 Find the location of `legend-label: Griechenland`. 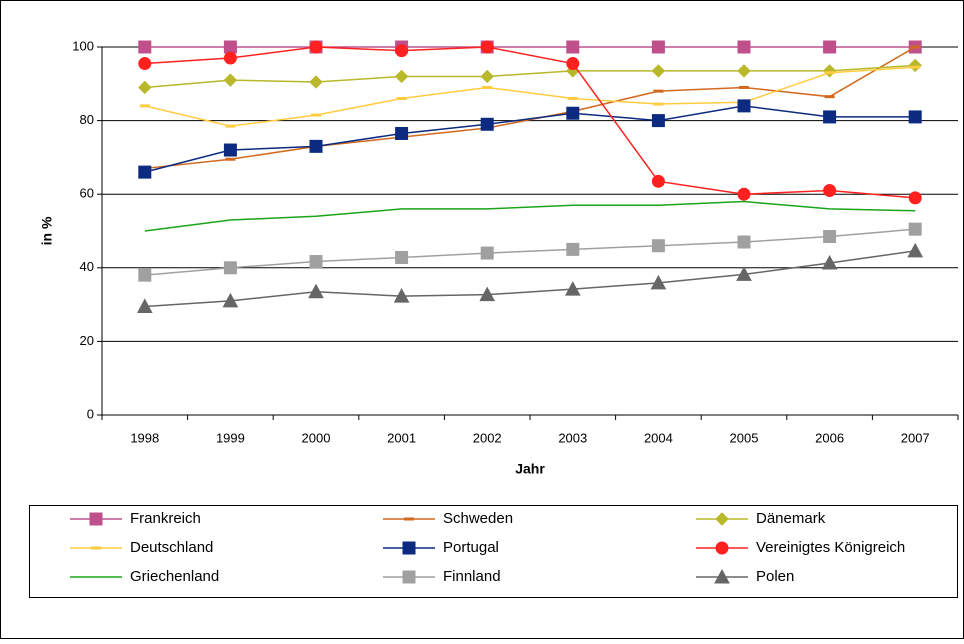

legend-label: Griechenland is located at coordinates (174, 576).